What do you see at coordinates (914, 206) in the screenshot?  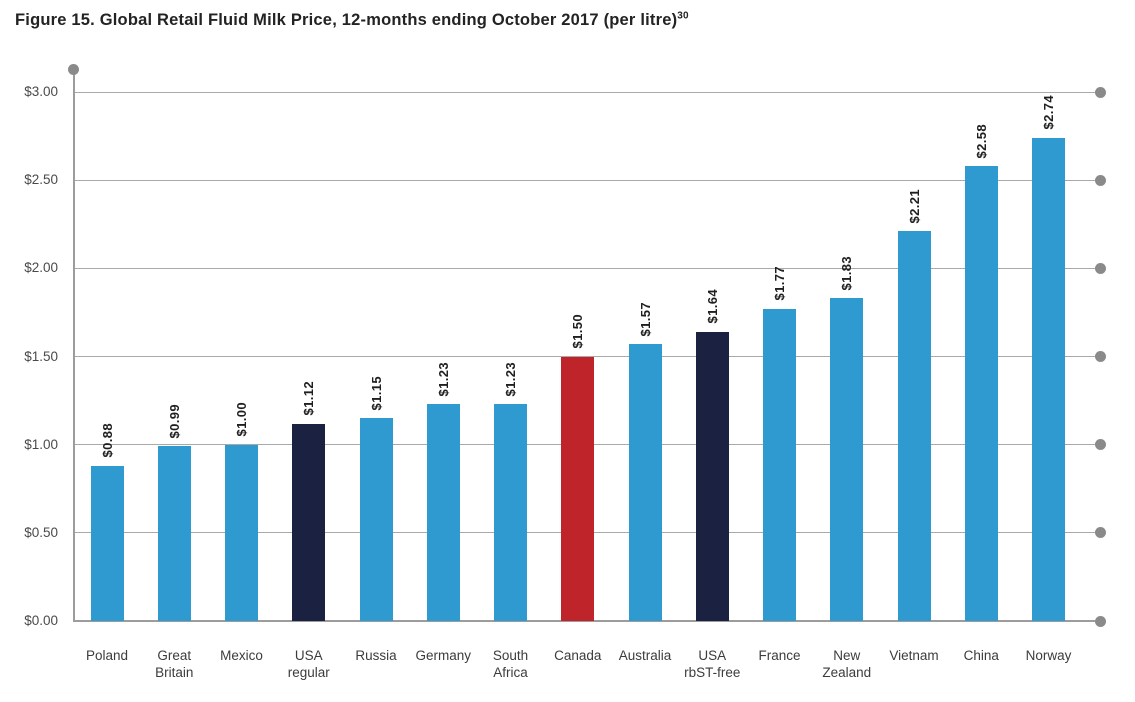 I see `bar-value-label: $2.21` at bounding box center [914, 206].